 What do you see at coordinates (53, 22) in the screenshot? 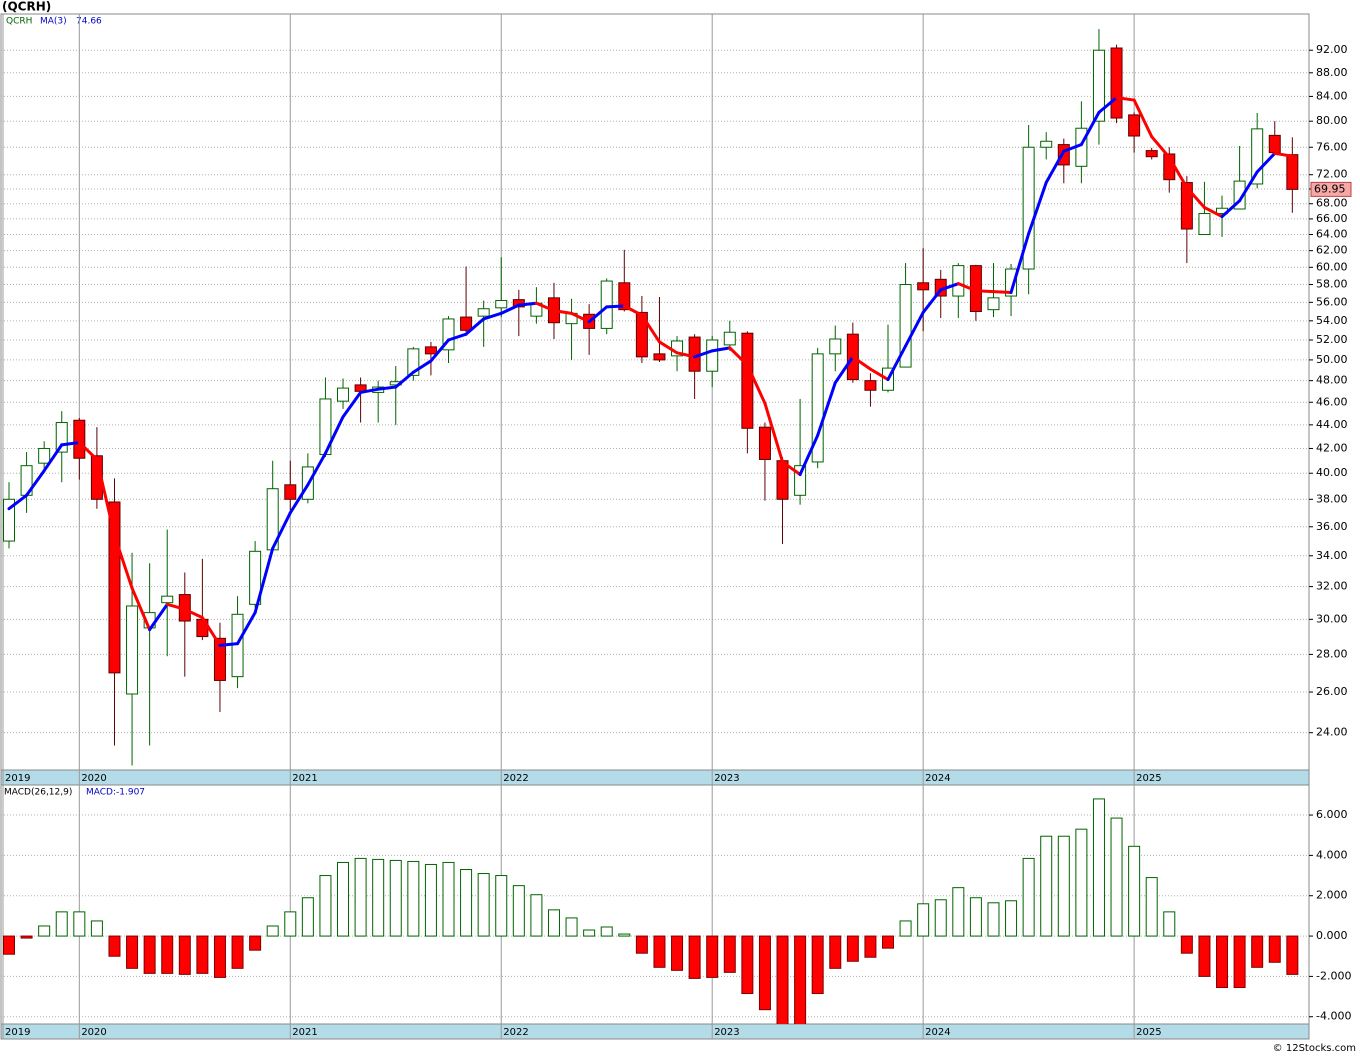
I see `legend-ma: MA(3)` at bounding box center [53, 22].